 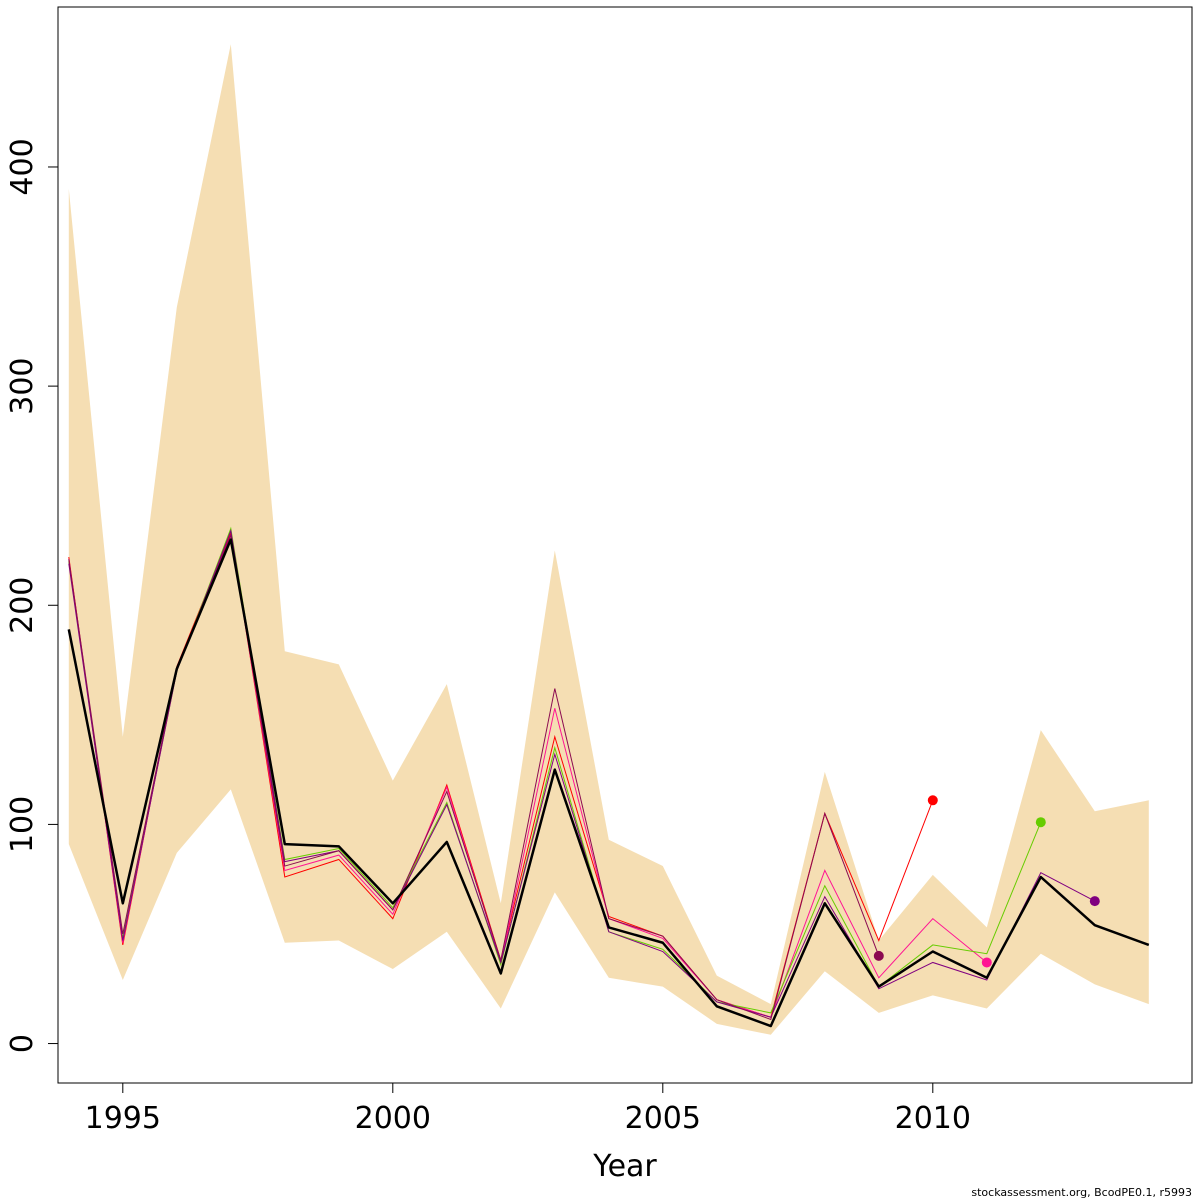 What do you see at coordinates (933, 1118) in the screenshot?
I see `x-tick-label-2010: 2010` at bounding box center [933, 1118].